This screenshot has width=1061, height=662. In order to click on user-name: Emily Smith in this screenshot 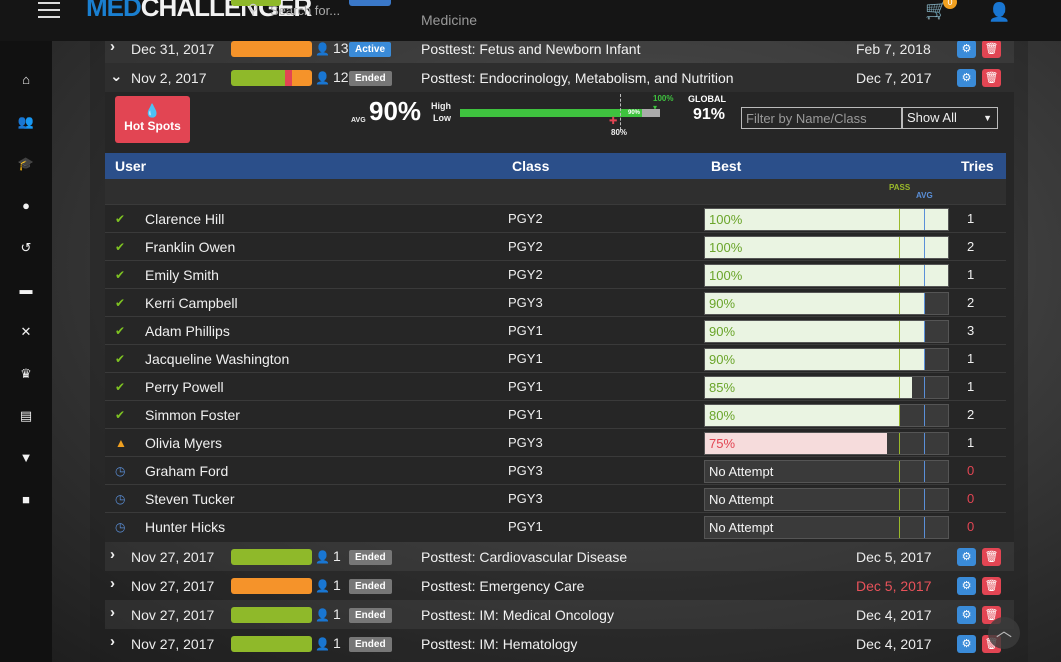, I will do `click(182, 275)`.